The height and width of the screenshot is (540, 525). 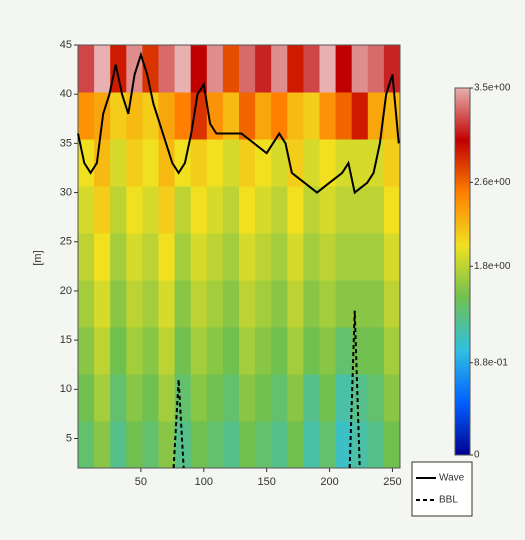 What do you see at coordinates (69, 438) in the screenshot?
I see `y-tick-label: 5` at bounding box center [69, 438].